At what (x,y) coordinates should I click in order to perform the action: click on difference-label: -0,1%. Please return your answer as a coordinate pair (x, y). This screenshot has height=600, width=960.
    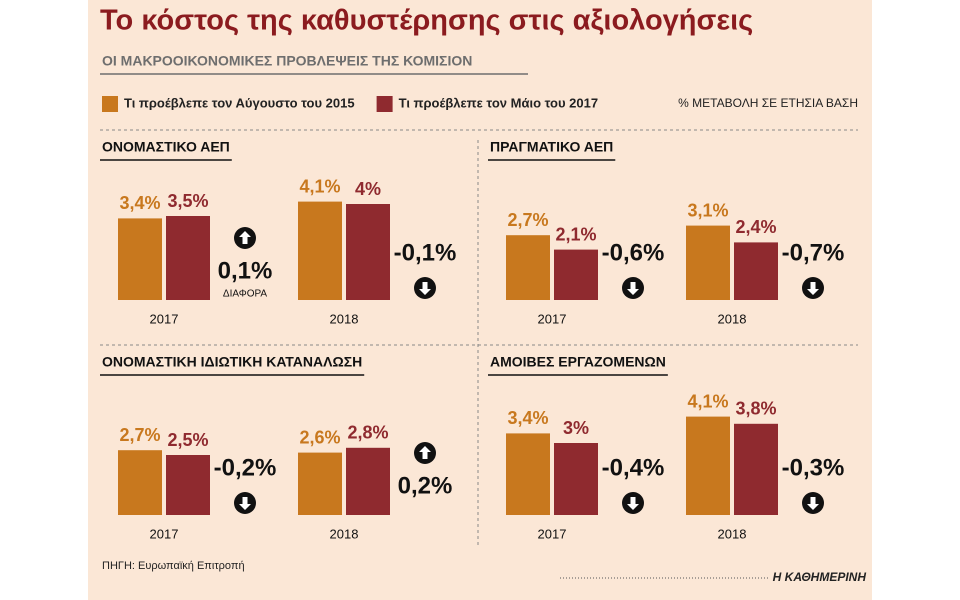
    Looking at the image, I should click on (425, 252).